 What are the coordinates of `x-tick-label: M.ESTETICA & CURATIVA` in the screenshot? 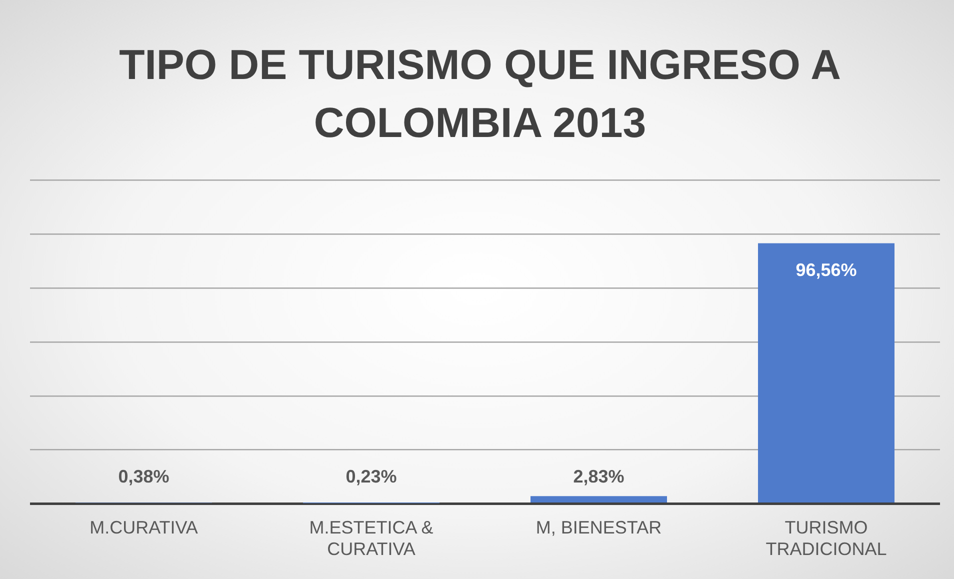 It's located at (371, 539).